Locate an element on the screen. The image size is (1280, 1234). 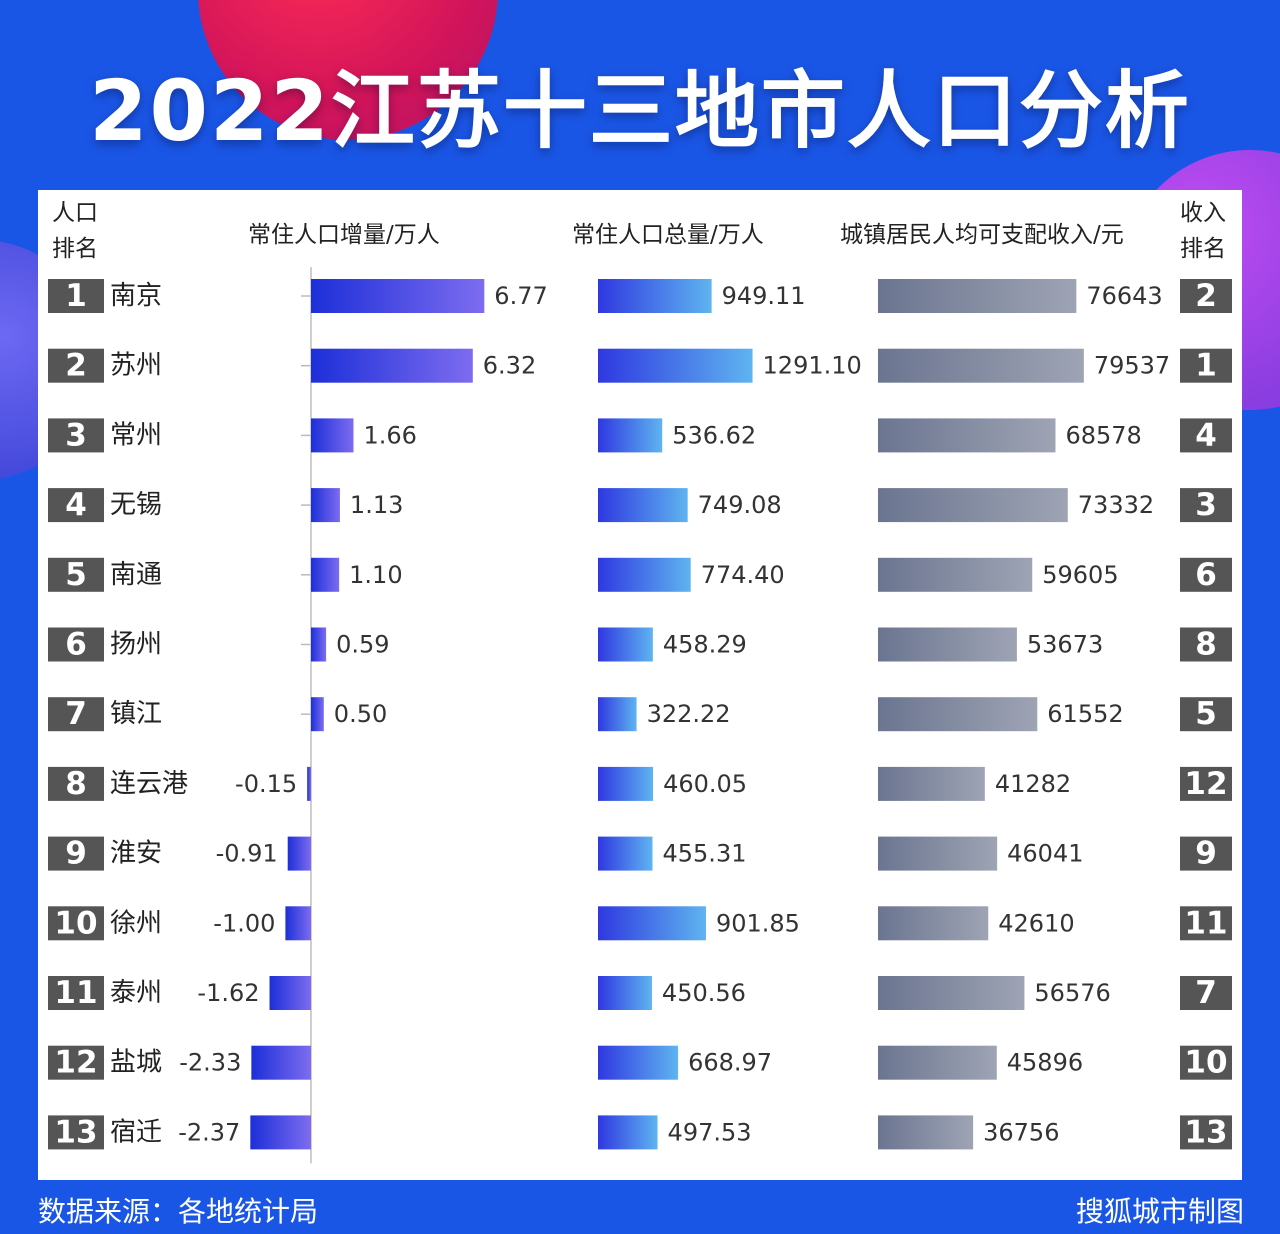
city-name: 泰州 is located at coordinates (136, 993).